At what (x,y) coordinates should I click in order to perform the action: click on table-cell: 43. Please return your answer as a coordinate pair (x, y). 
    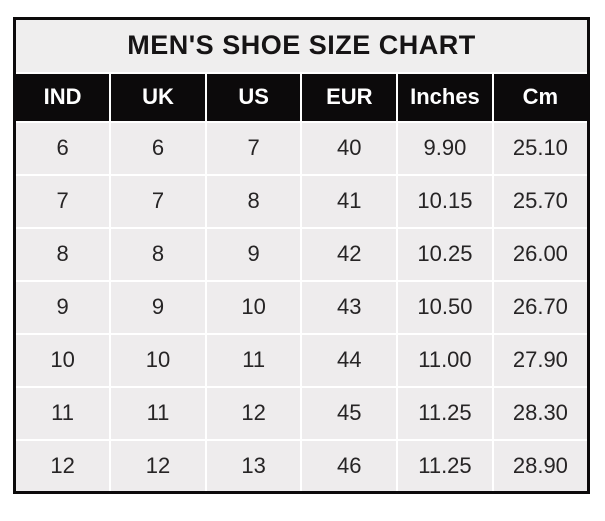
    Looking at the image, I should click on (349, 307).